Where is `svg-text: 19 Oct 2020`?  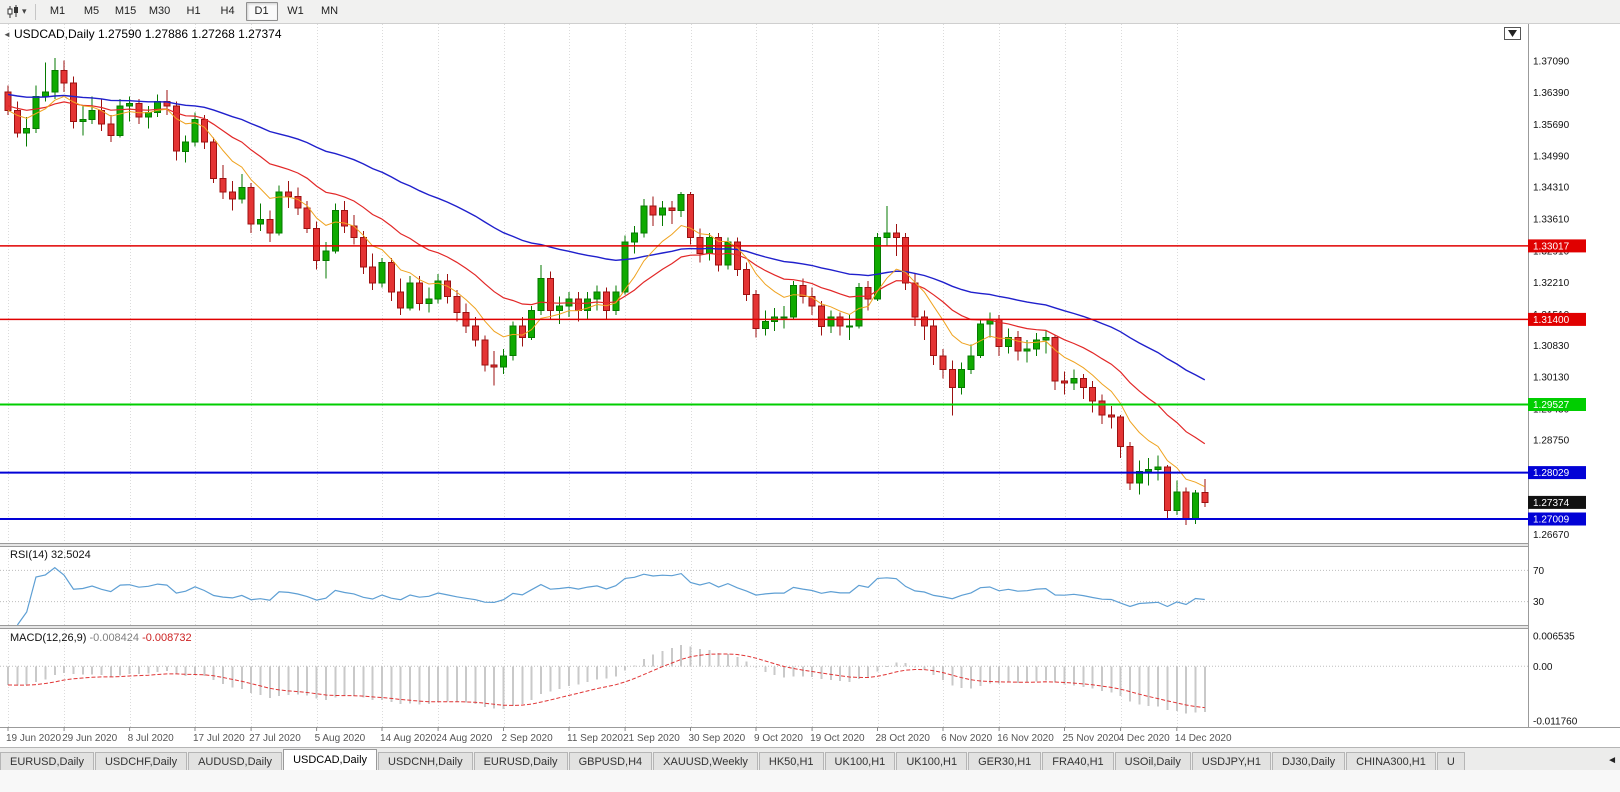
svg-text: 19 Oct 2020 is located at coordinates (837, 738).